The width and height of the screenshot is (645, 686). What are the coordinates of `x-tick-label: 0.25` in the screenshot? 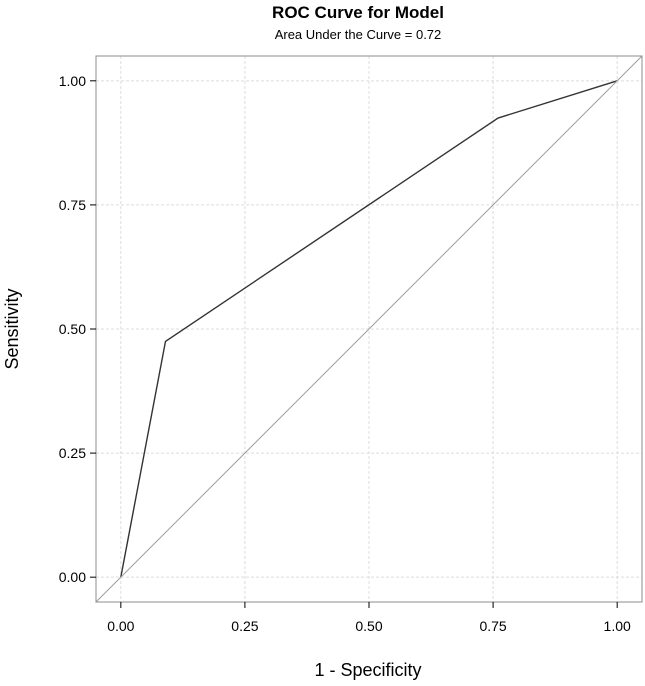 It's located at (244, 626).